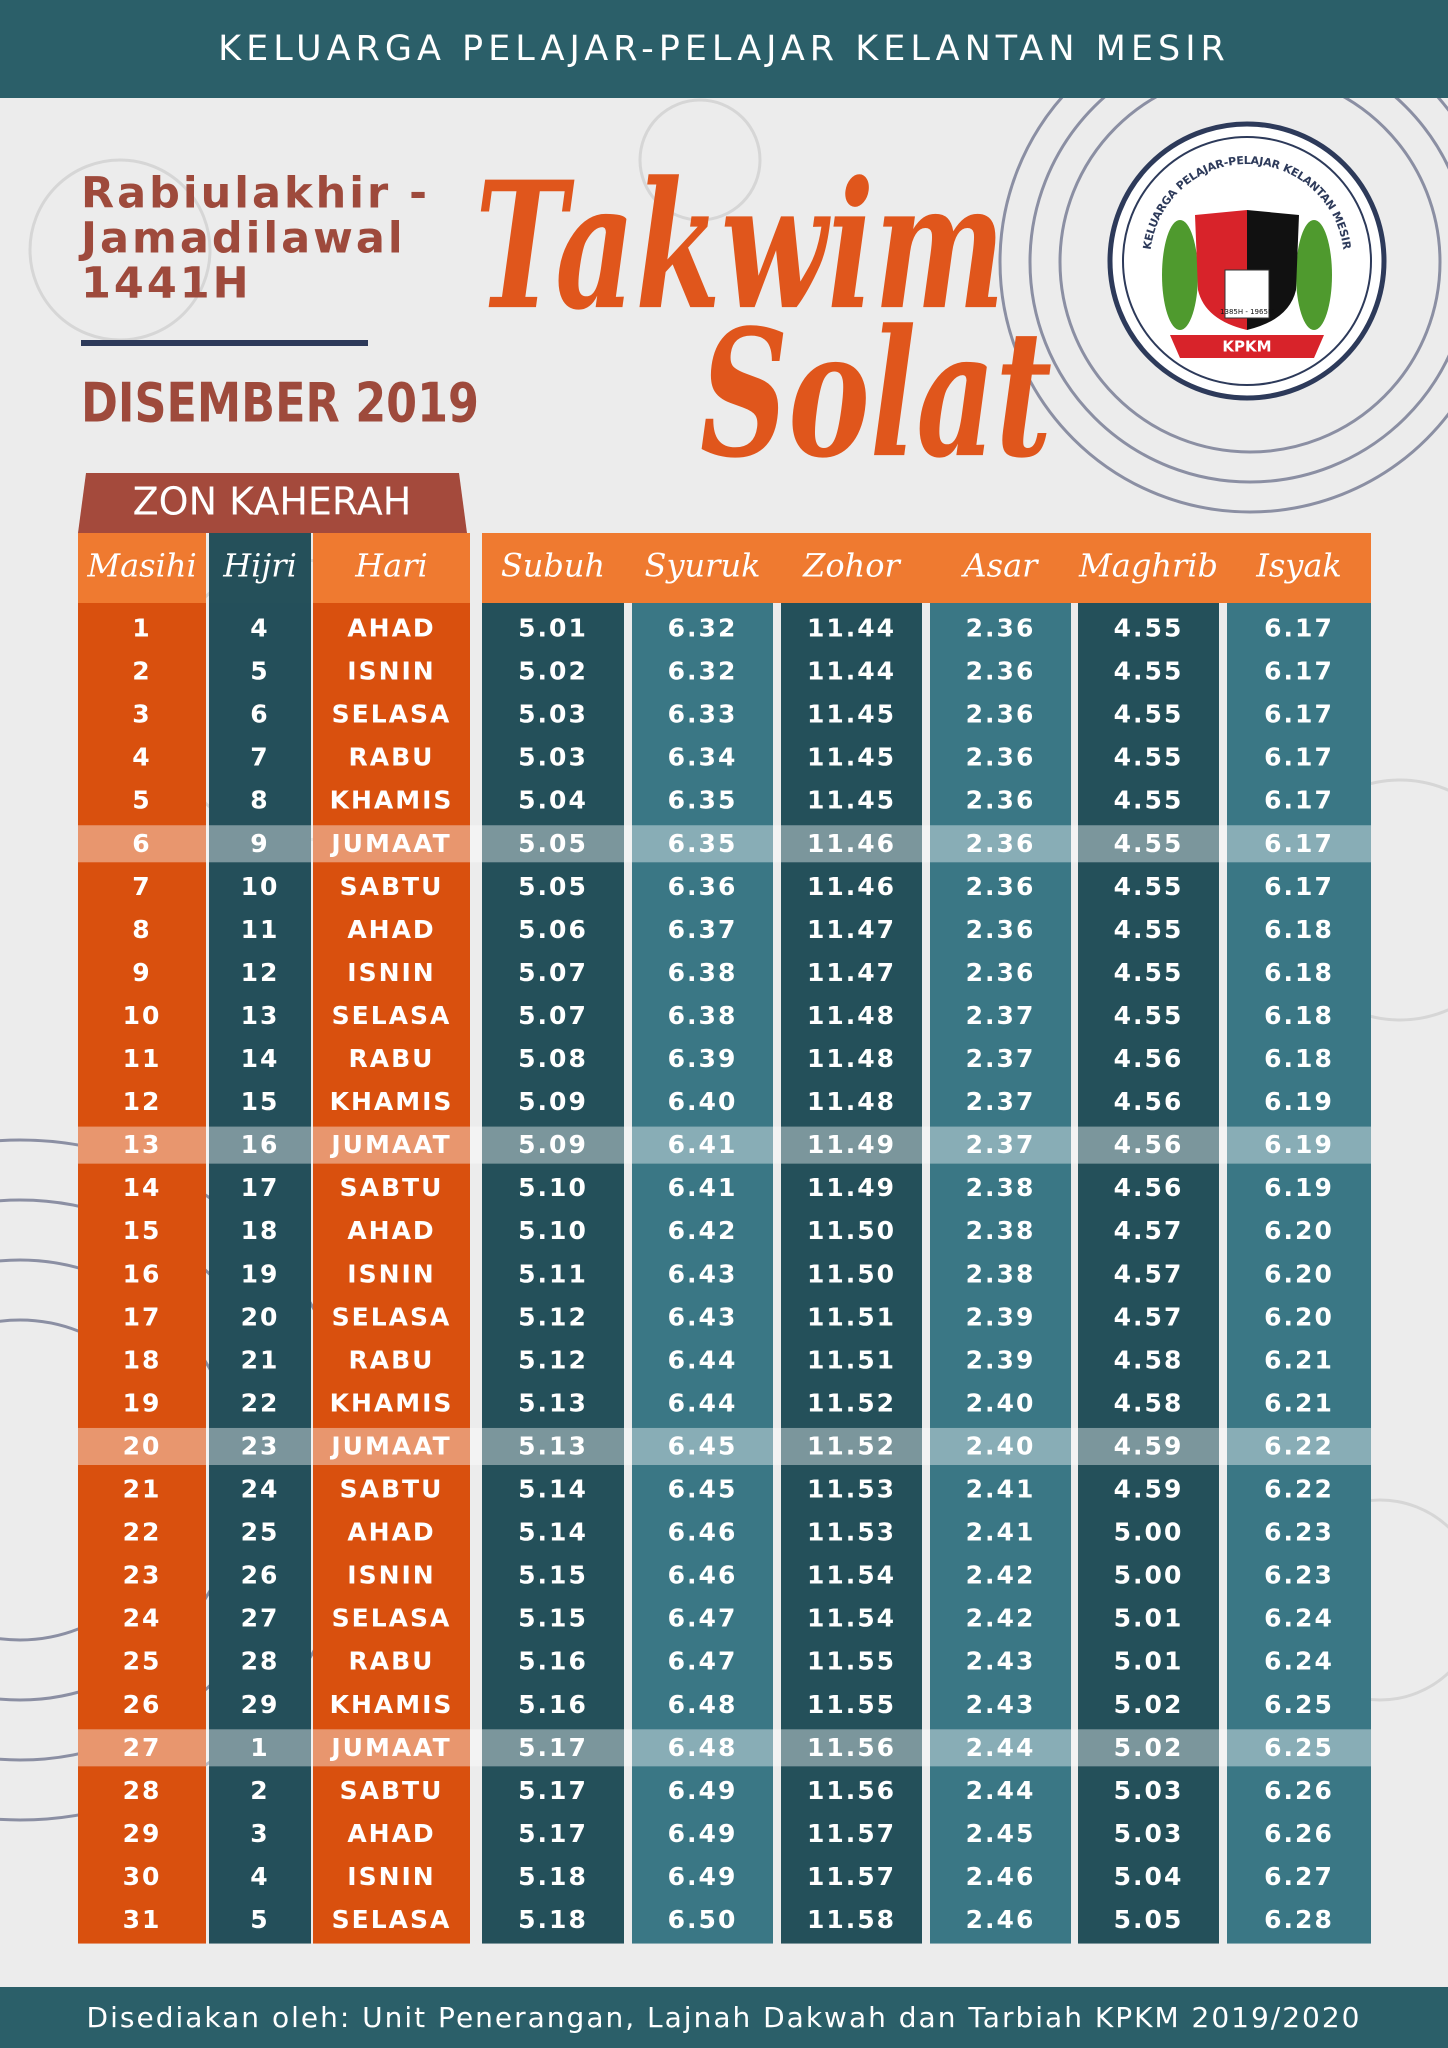 The image size is (1448, 2048). Describe the element at coordinates (851, 628) in the screenshot. I see `cell: 11.44` at that location.